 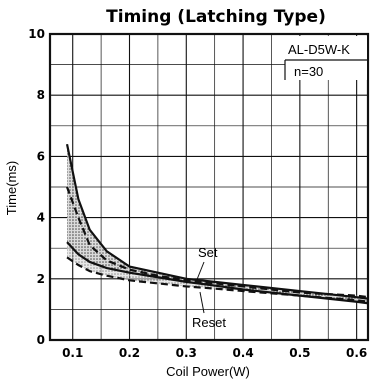 What do you see at coordinates (11, 188) in the screenshot?
I see `y-axis-label: Time(ms)` at bounding box center [11, 188].